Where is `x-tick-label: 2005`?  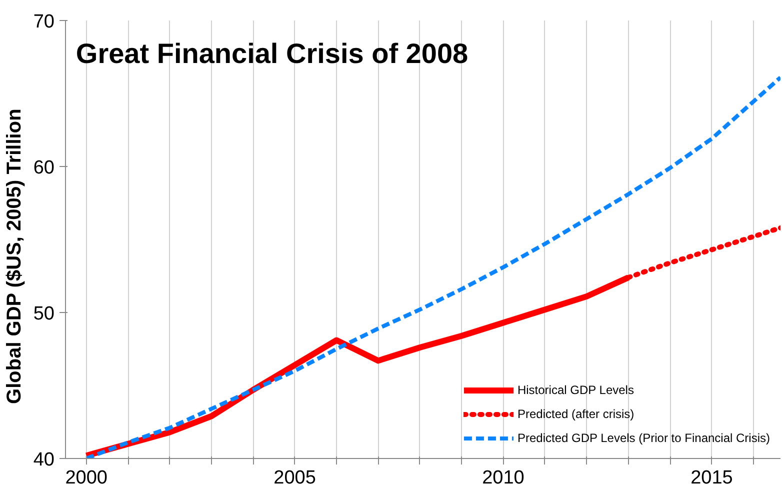 x-tick-label: 2005 is located at coordinates (295, 477).